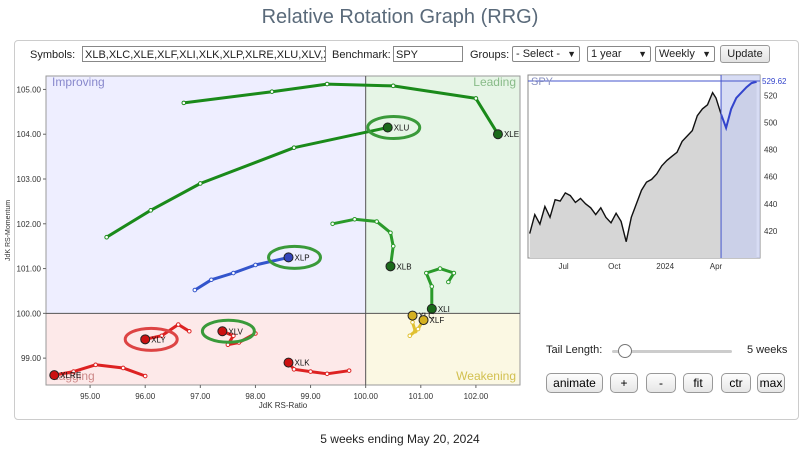 The height and width of the screenshot is (450, 800). What do you see at coordinates (494, 82) in the screenshot?
I see `quadrant-label-leading: Leading` at bounding box center [494, 82].